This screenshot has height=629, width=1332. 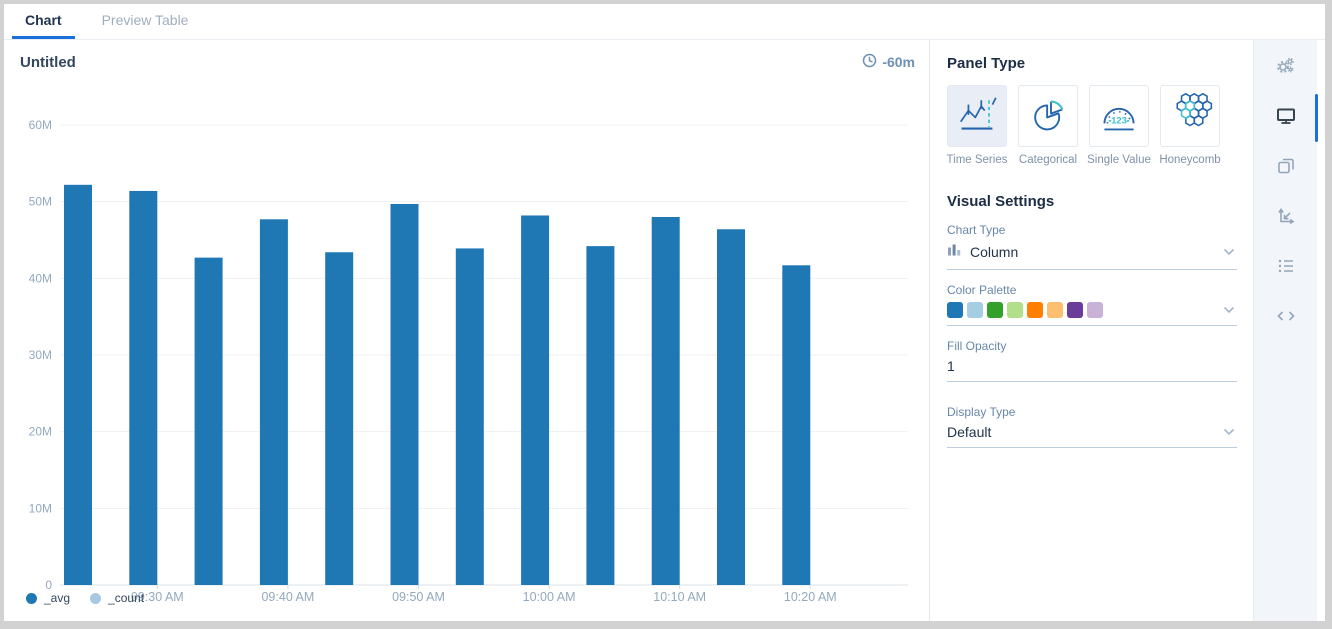 I want to click on gears-settings-button, so click(x=1286, y=68).